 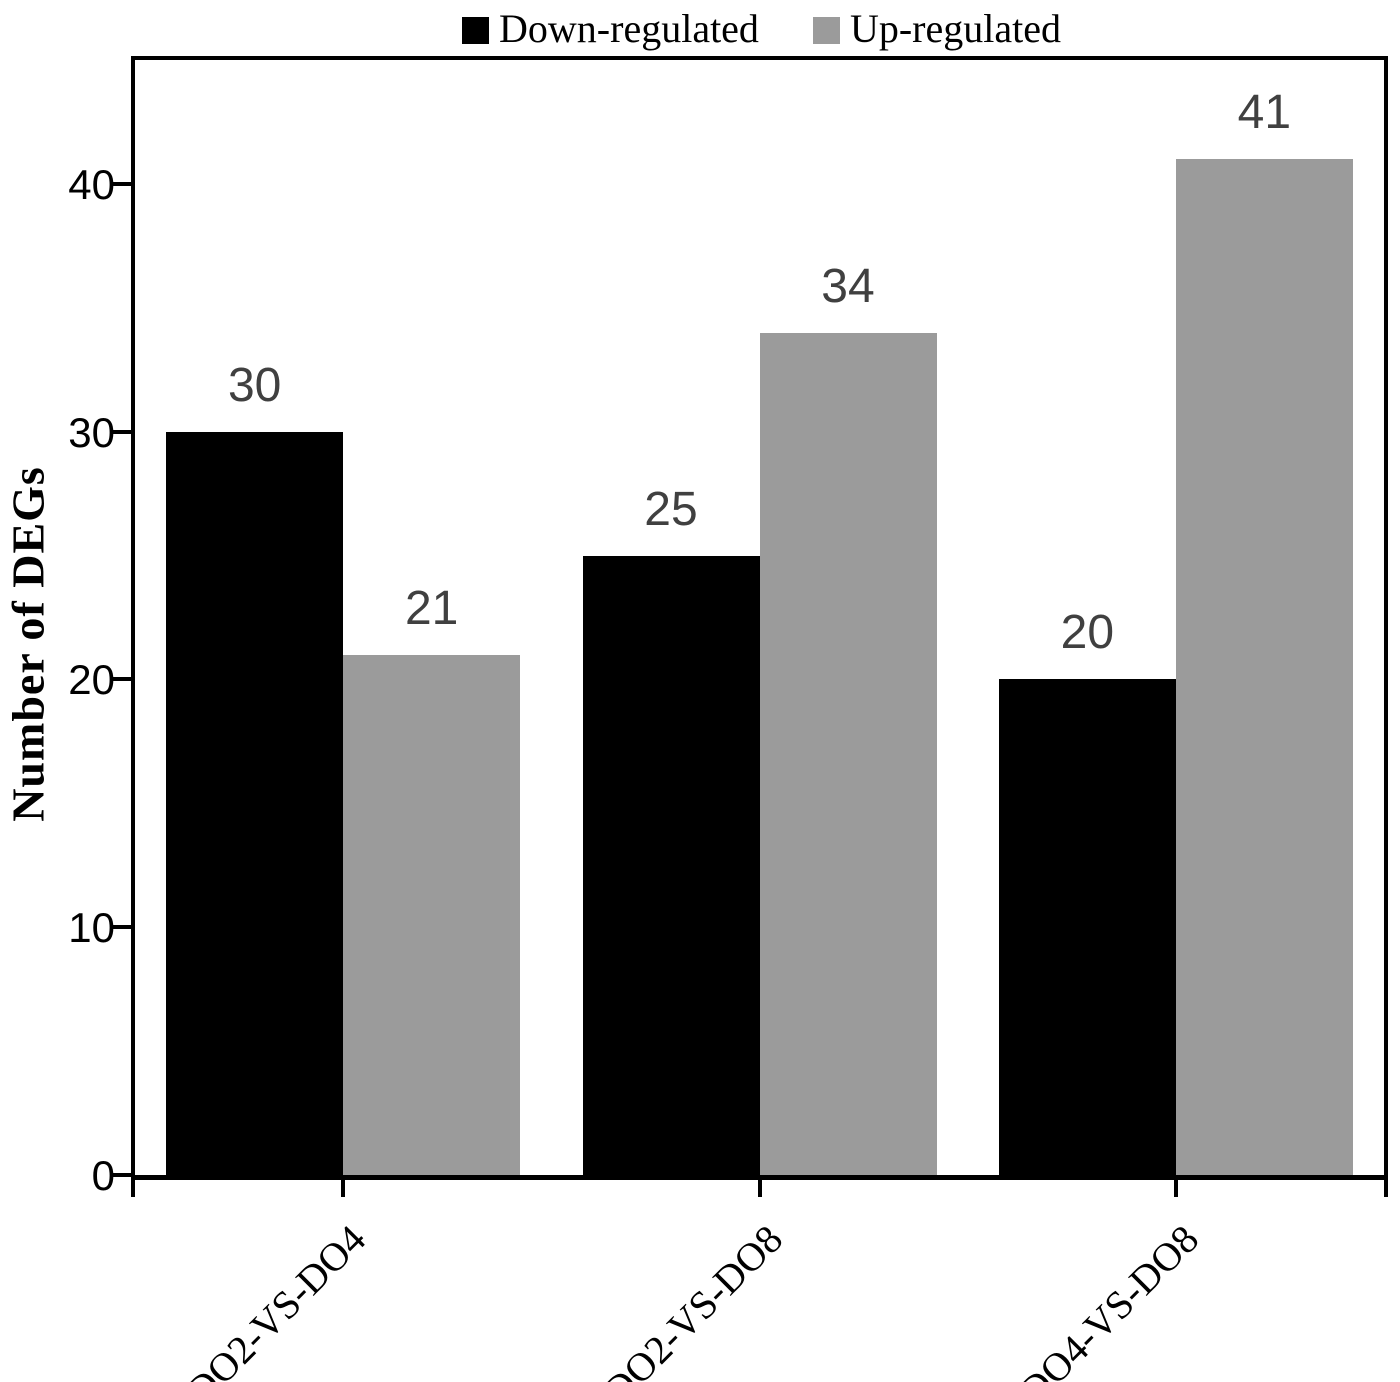 What do you see at coordinates (671, 509) in the screenshot?
I see `bar-value-label: 25` at bounding box center [671, 509].